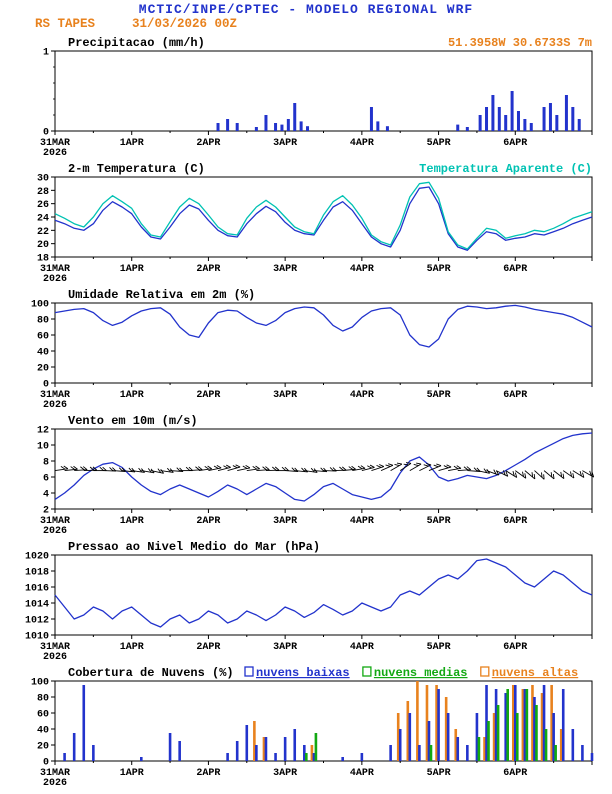 Image resolution: width=612 pixels, height=794 pixels. I want to click on y-tick-label: 22, so click(43, 232).